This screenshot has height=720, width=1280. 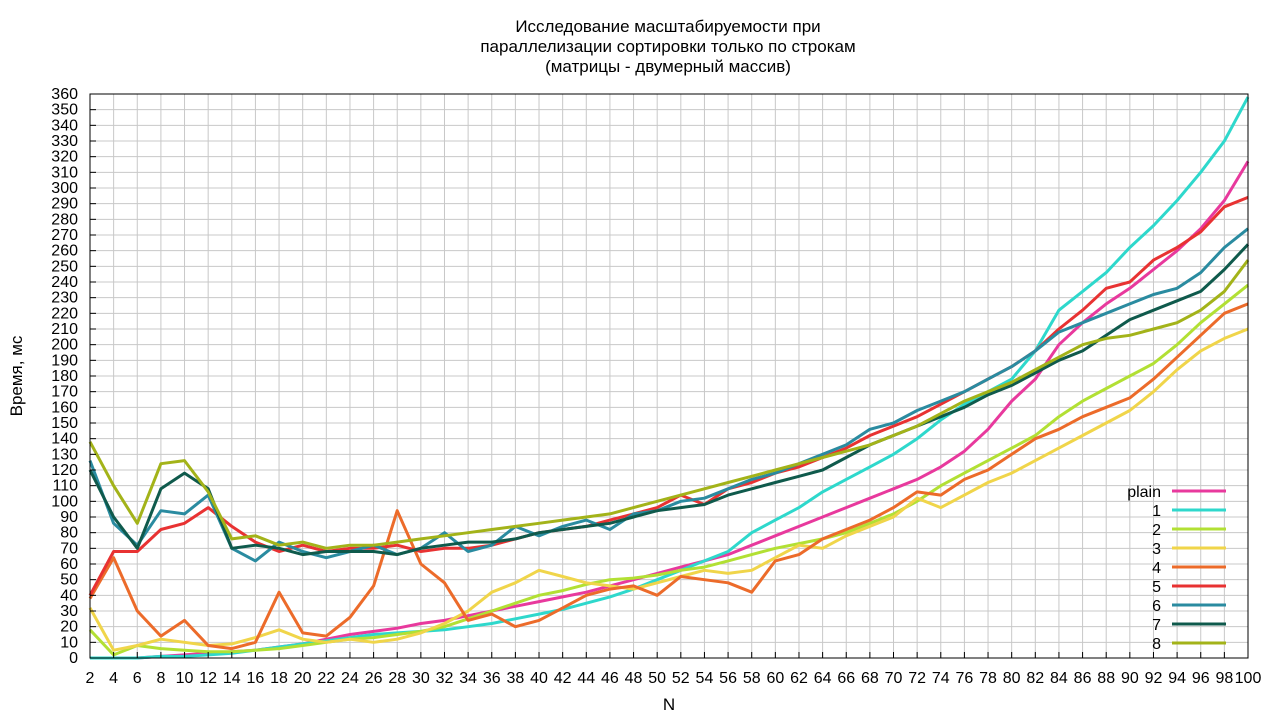 What do you see at coordinates (69, 627) in the screenshot?
I see `y-tick-label: 20` at bounding box center [69, 627].